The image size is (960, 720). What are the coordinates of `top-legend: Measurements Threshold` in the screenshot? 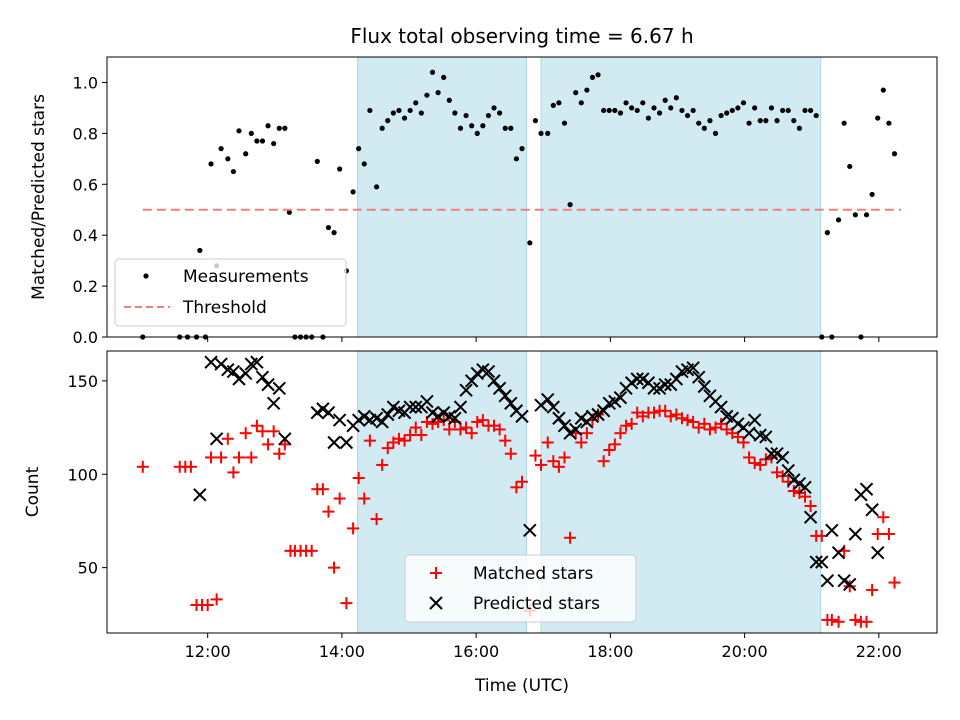 It's located at (230, 292).